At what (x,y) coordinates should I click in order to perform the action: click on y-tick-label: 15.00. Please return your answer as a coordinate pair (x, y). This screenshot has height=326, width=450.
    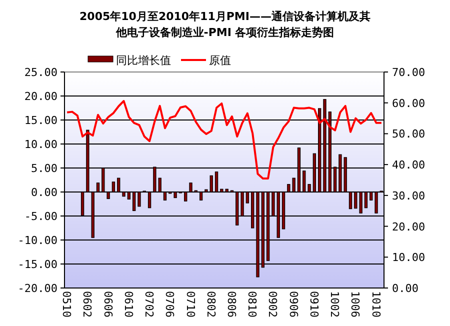
    Looking at the image, I should click on (41, 120).